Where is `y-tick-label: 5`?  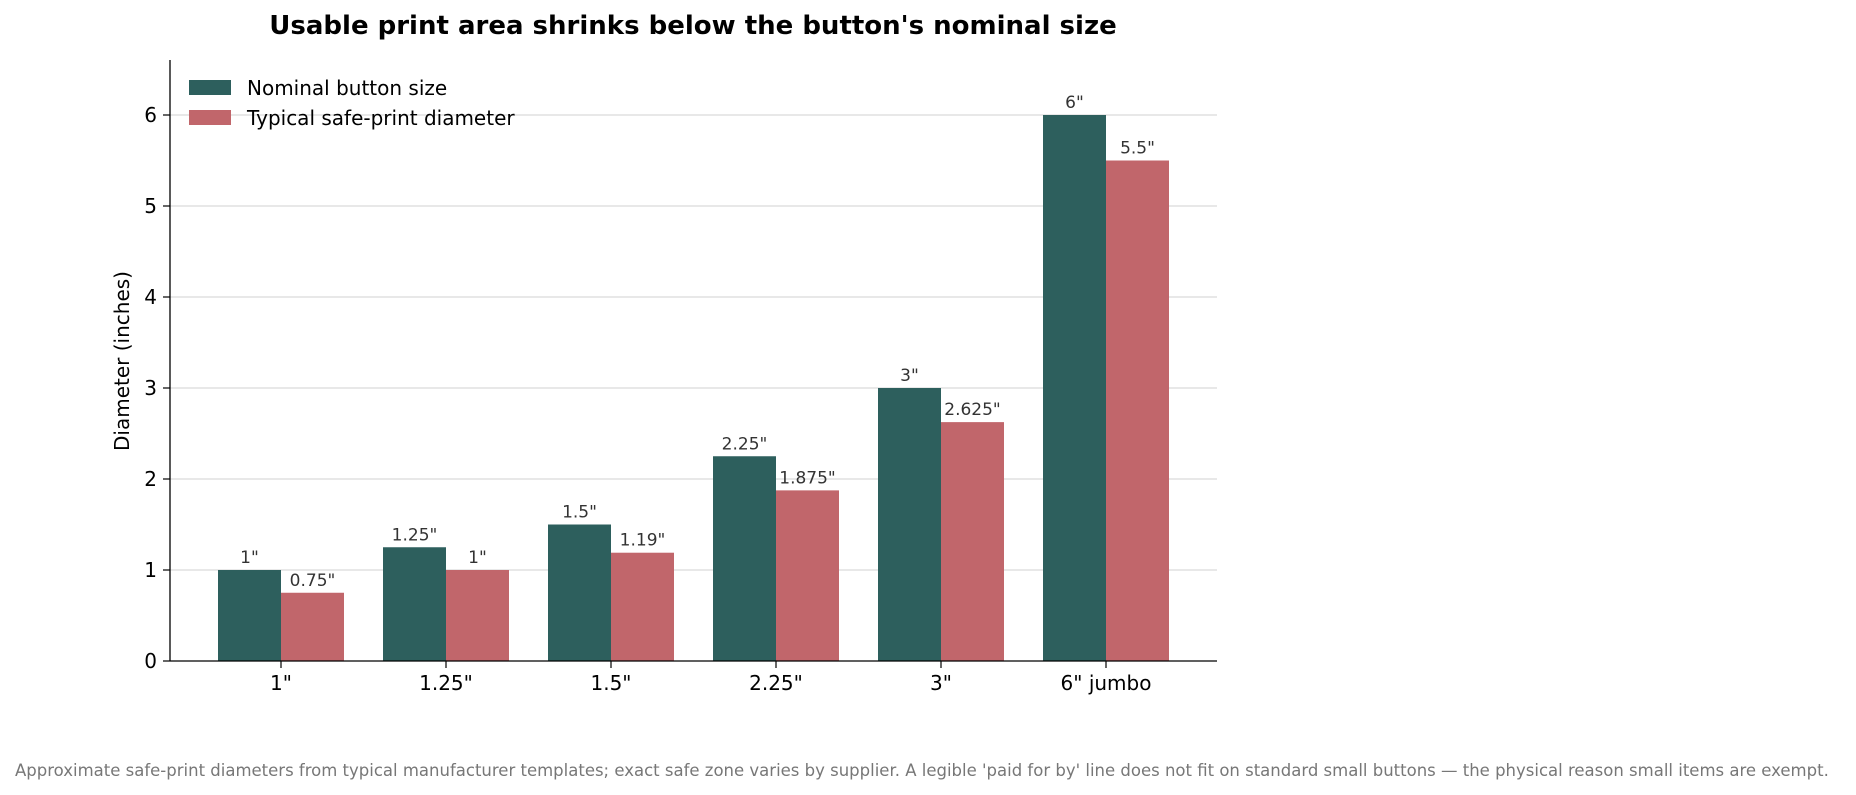
y-tick-label: 5 is located at coordinates (150, 206).